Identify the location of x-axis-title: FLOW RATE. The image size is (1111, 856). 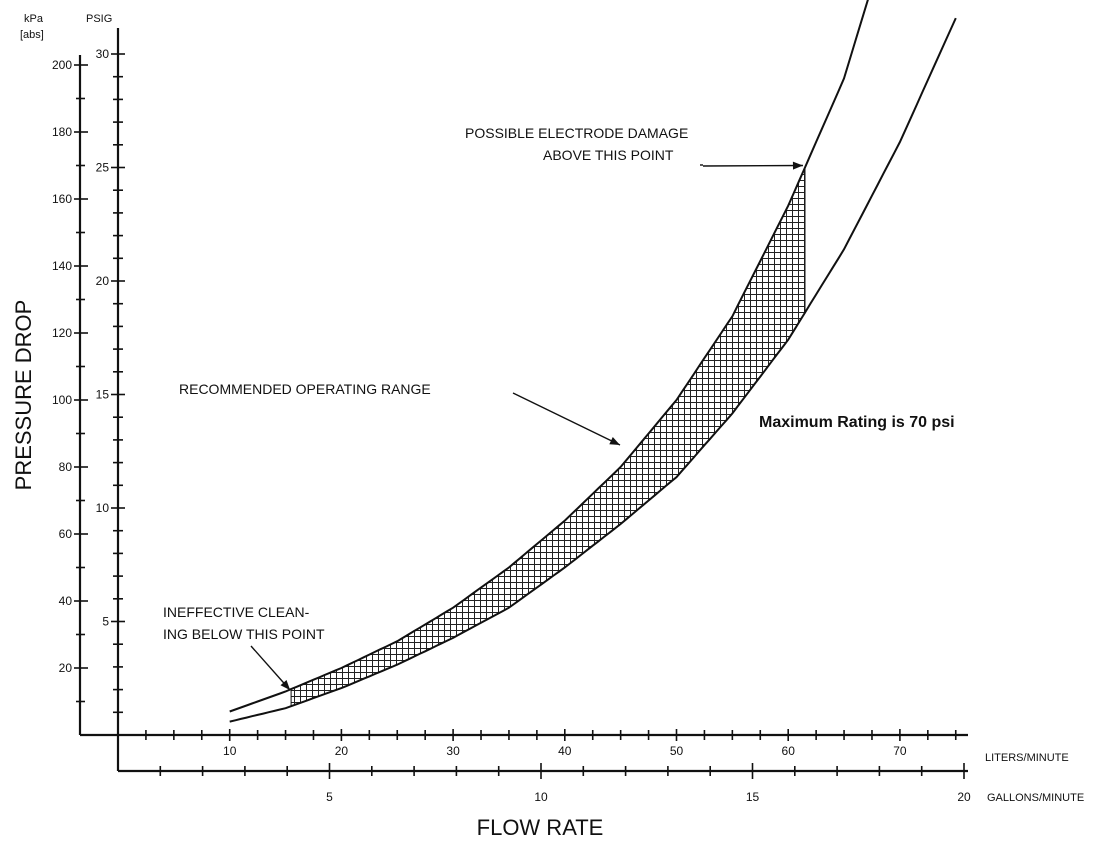
(540, 827).